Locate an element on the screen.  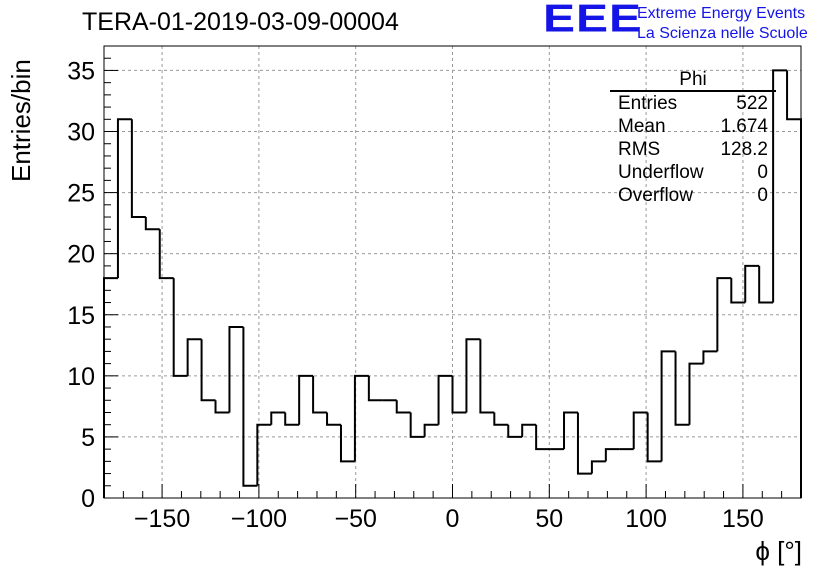
x-axis-label: ϕ [°] is located at coordinates (778, 551).